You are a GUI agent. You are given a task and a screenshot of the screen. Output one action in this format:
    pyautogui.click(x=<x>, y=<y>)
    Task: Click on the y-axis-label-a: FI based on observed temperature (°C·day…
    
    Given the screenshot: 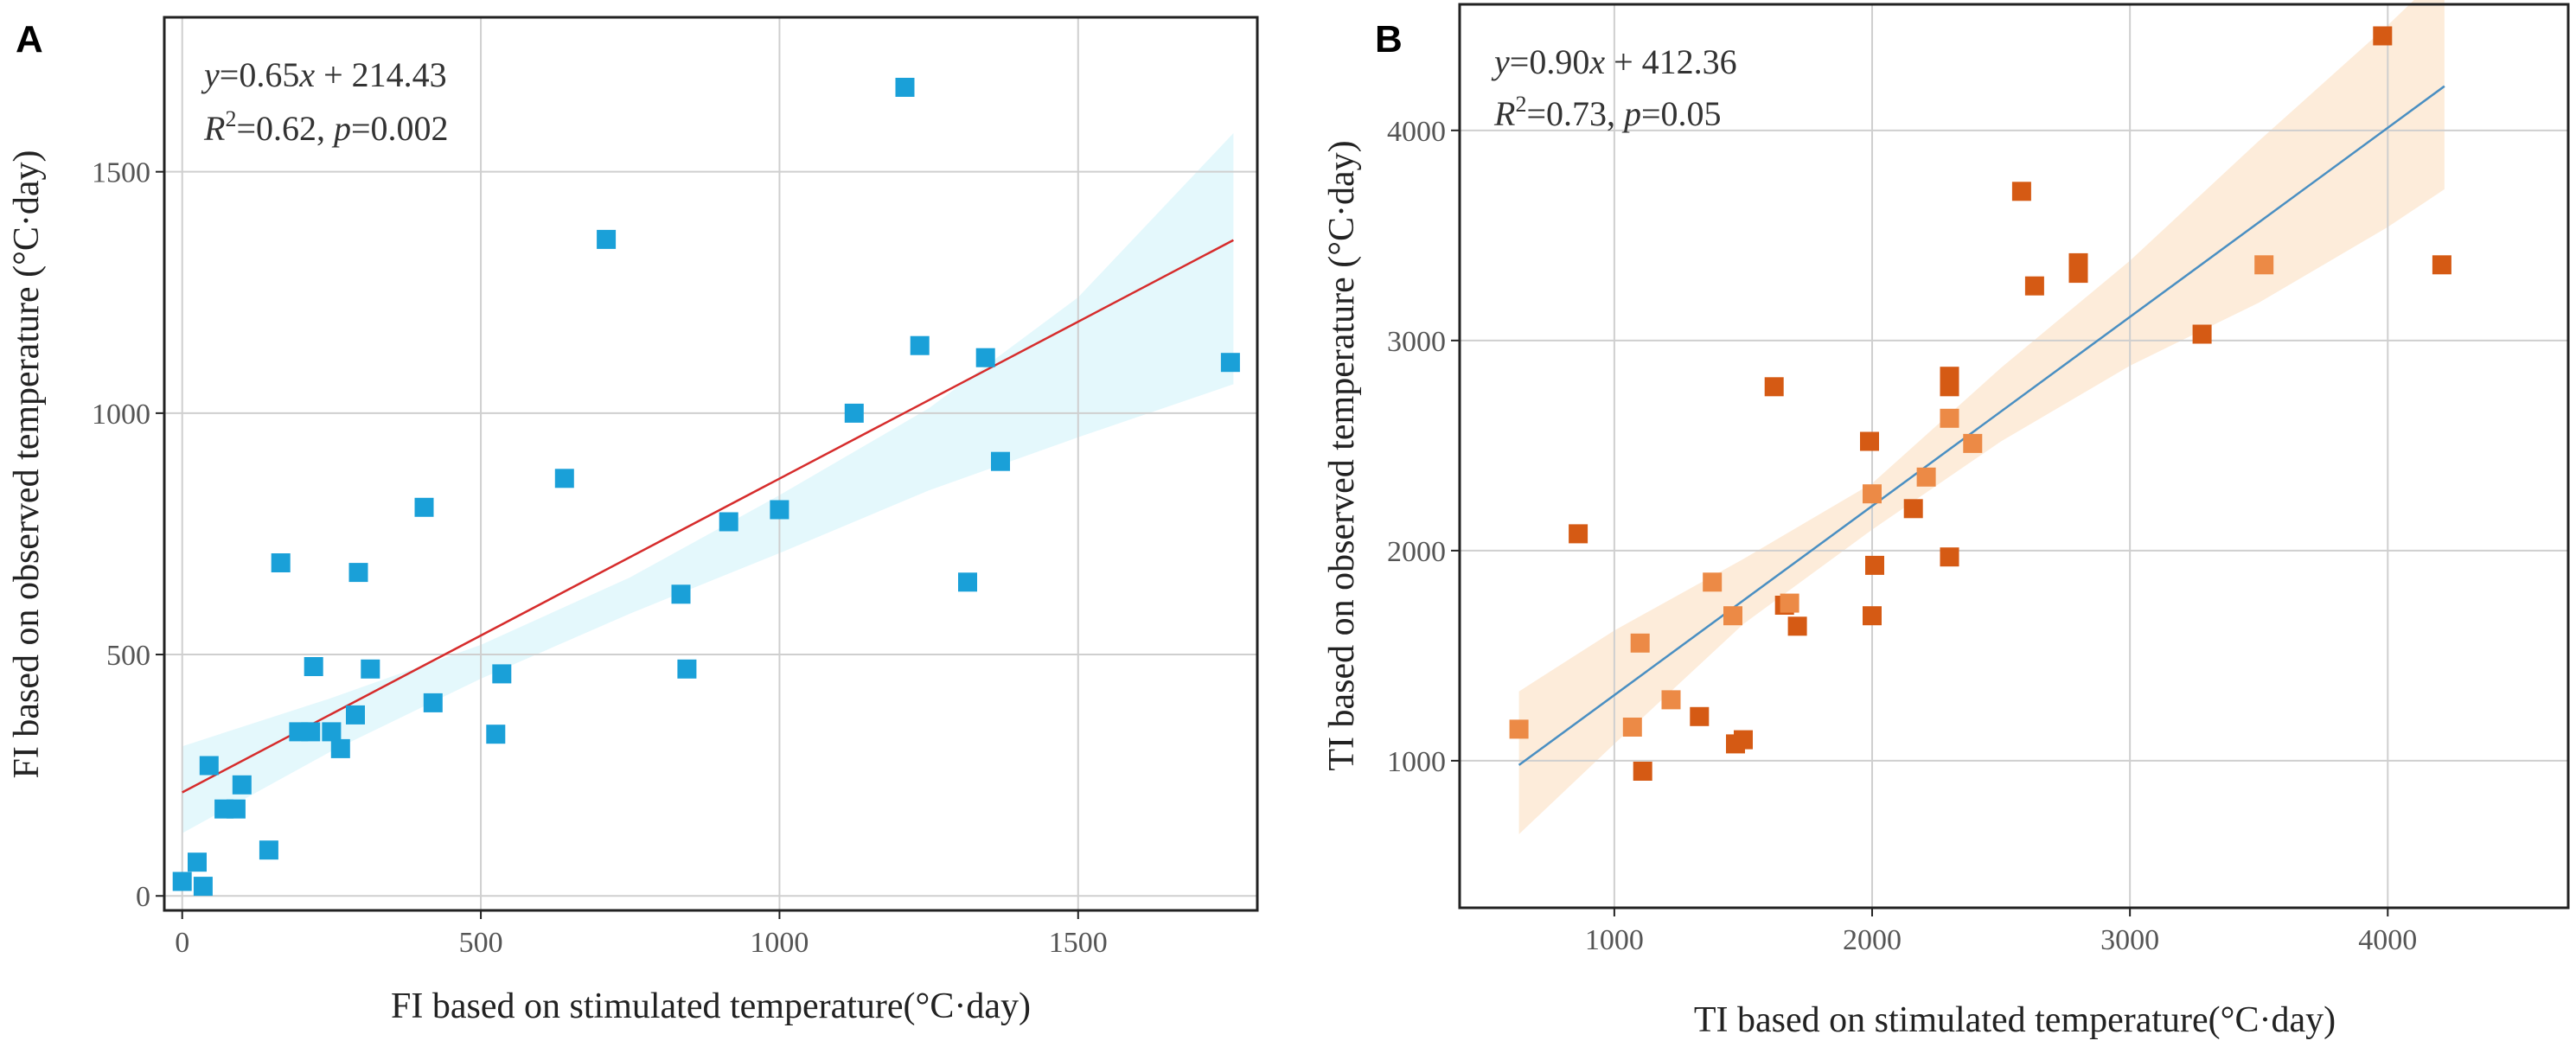 What is the action you would take?
    pyautogui.click(x=27, y=464)
    